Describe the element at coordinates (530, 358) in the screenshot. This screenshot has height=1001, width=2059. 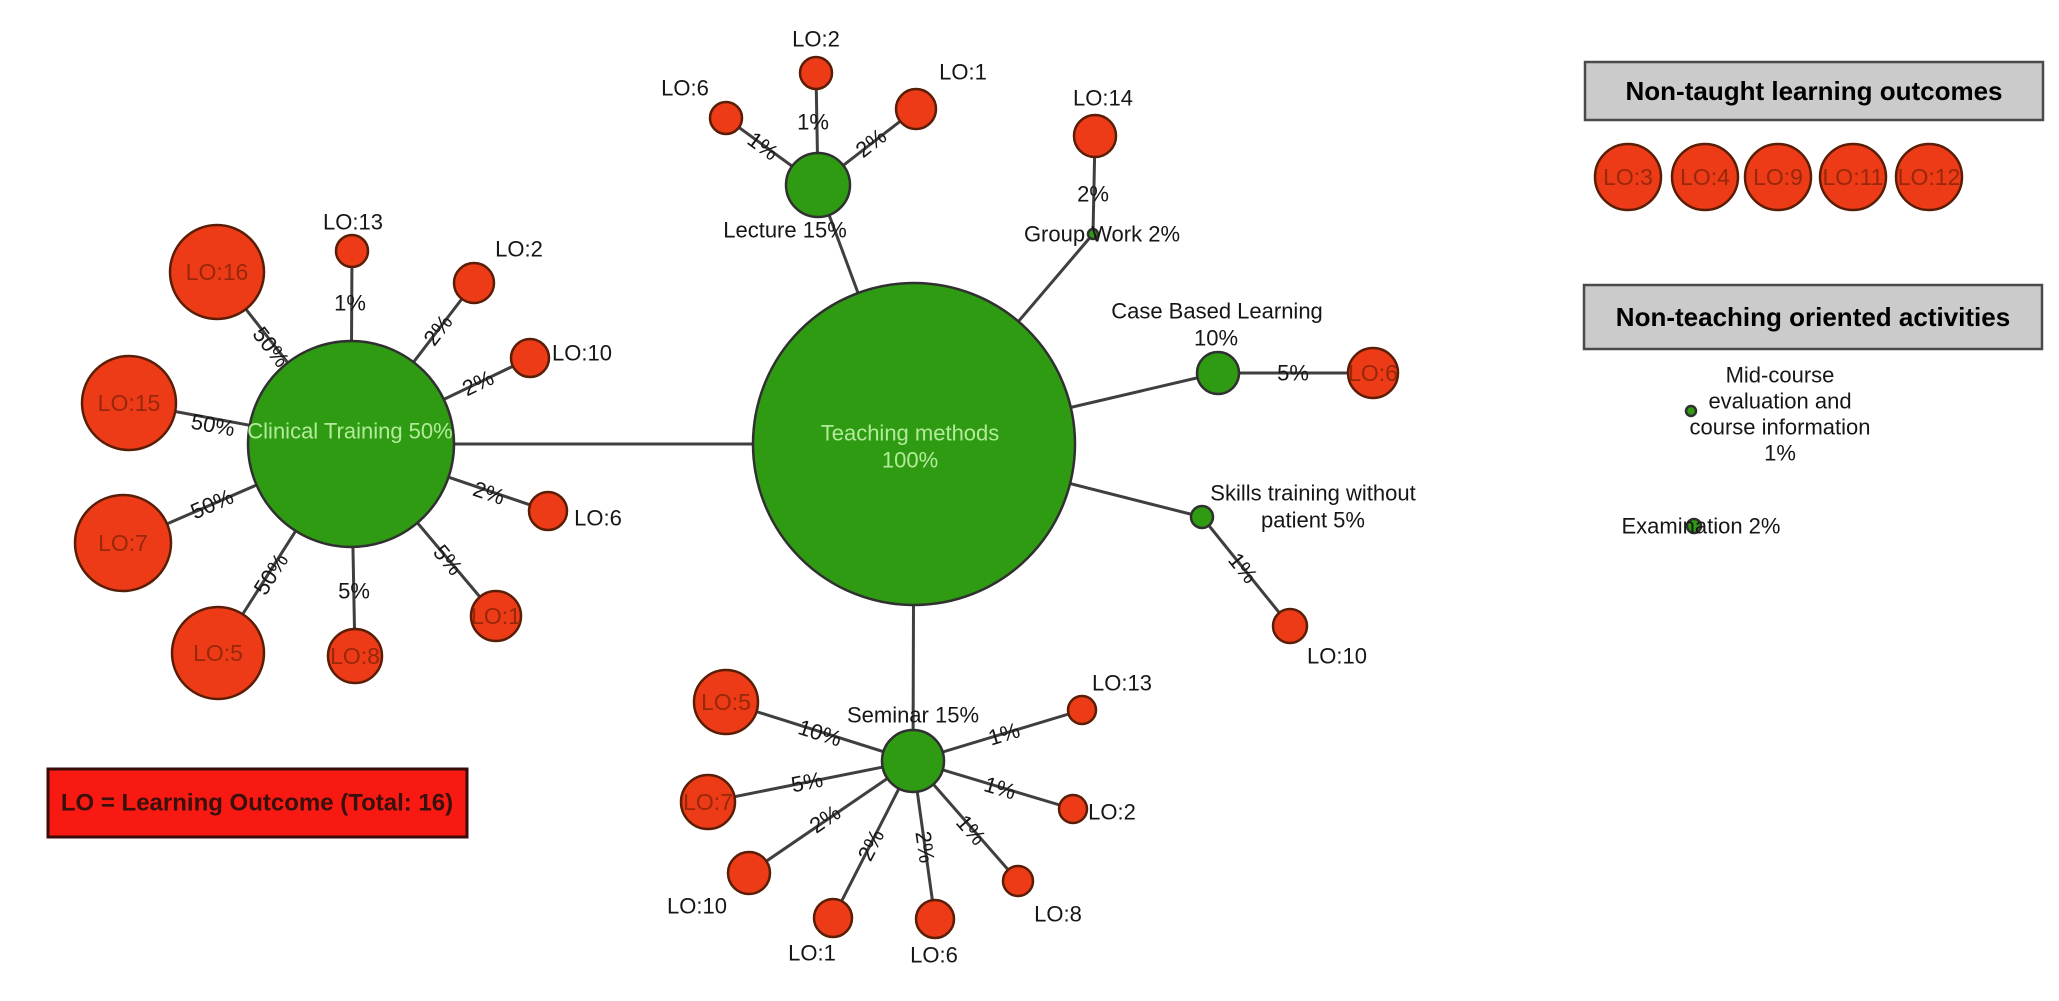
I see `outcome-node-clinical-lo10` at that location.